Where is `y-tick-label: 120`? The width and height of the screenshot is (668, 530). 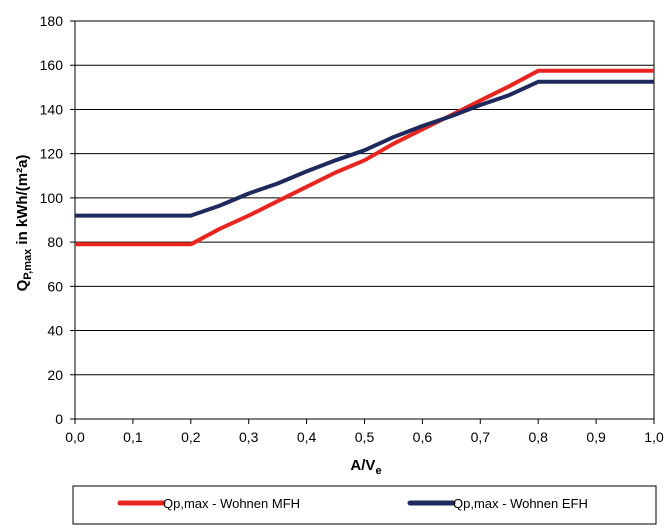
y-tick-label: 120 is located at coordinates (52, 154).